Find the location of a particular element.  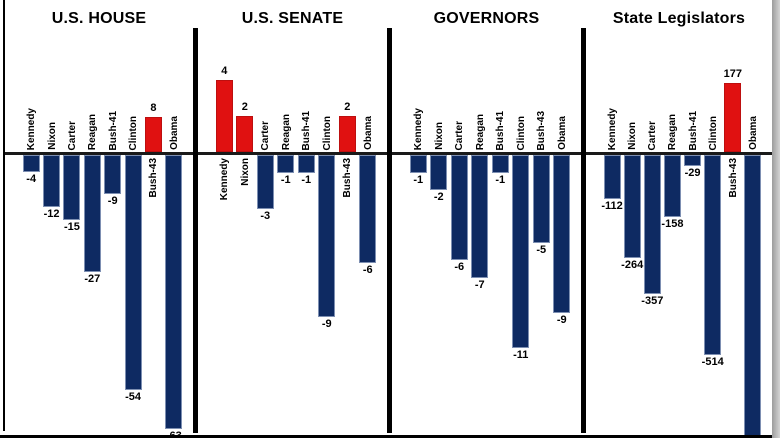

chart-title-us-house: U.S. HOUSE is located at coordinates (99, 18).